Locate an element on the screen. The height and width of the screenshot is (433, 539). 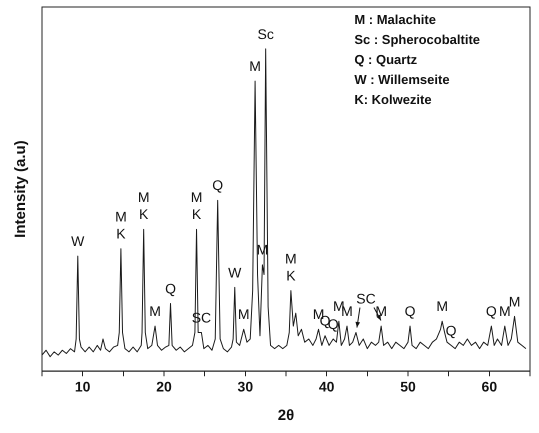
x-axis-title: 2θ is located at coordinates (286, 415).